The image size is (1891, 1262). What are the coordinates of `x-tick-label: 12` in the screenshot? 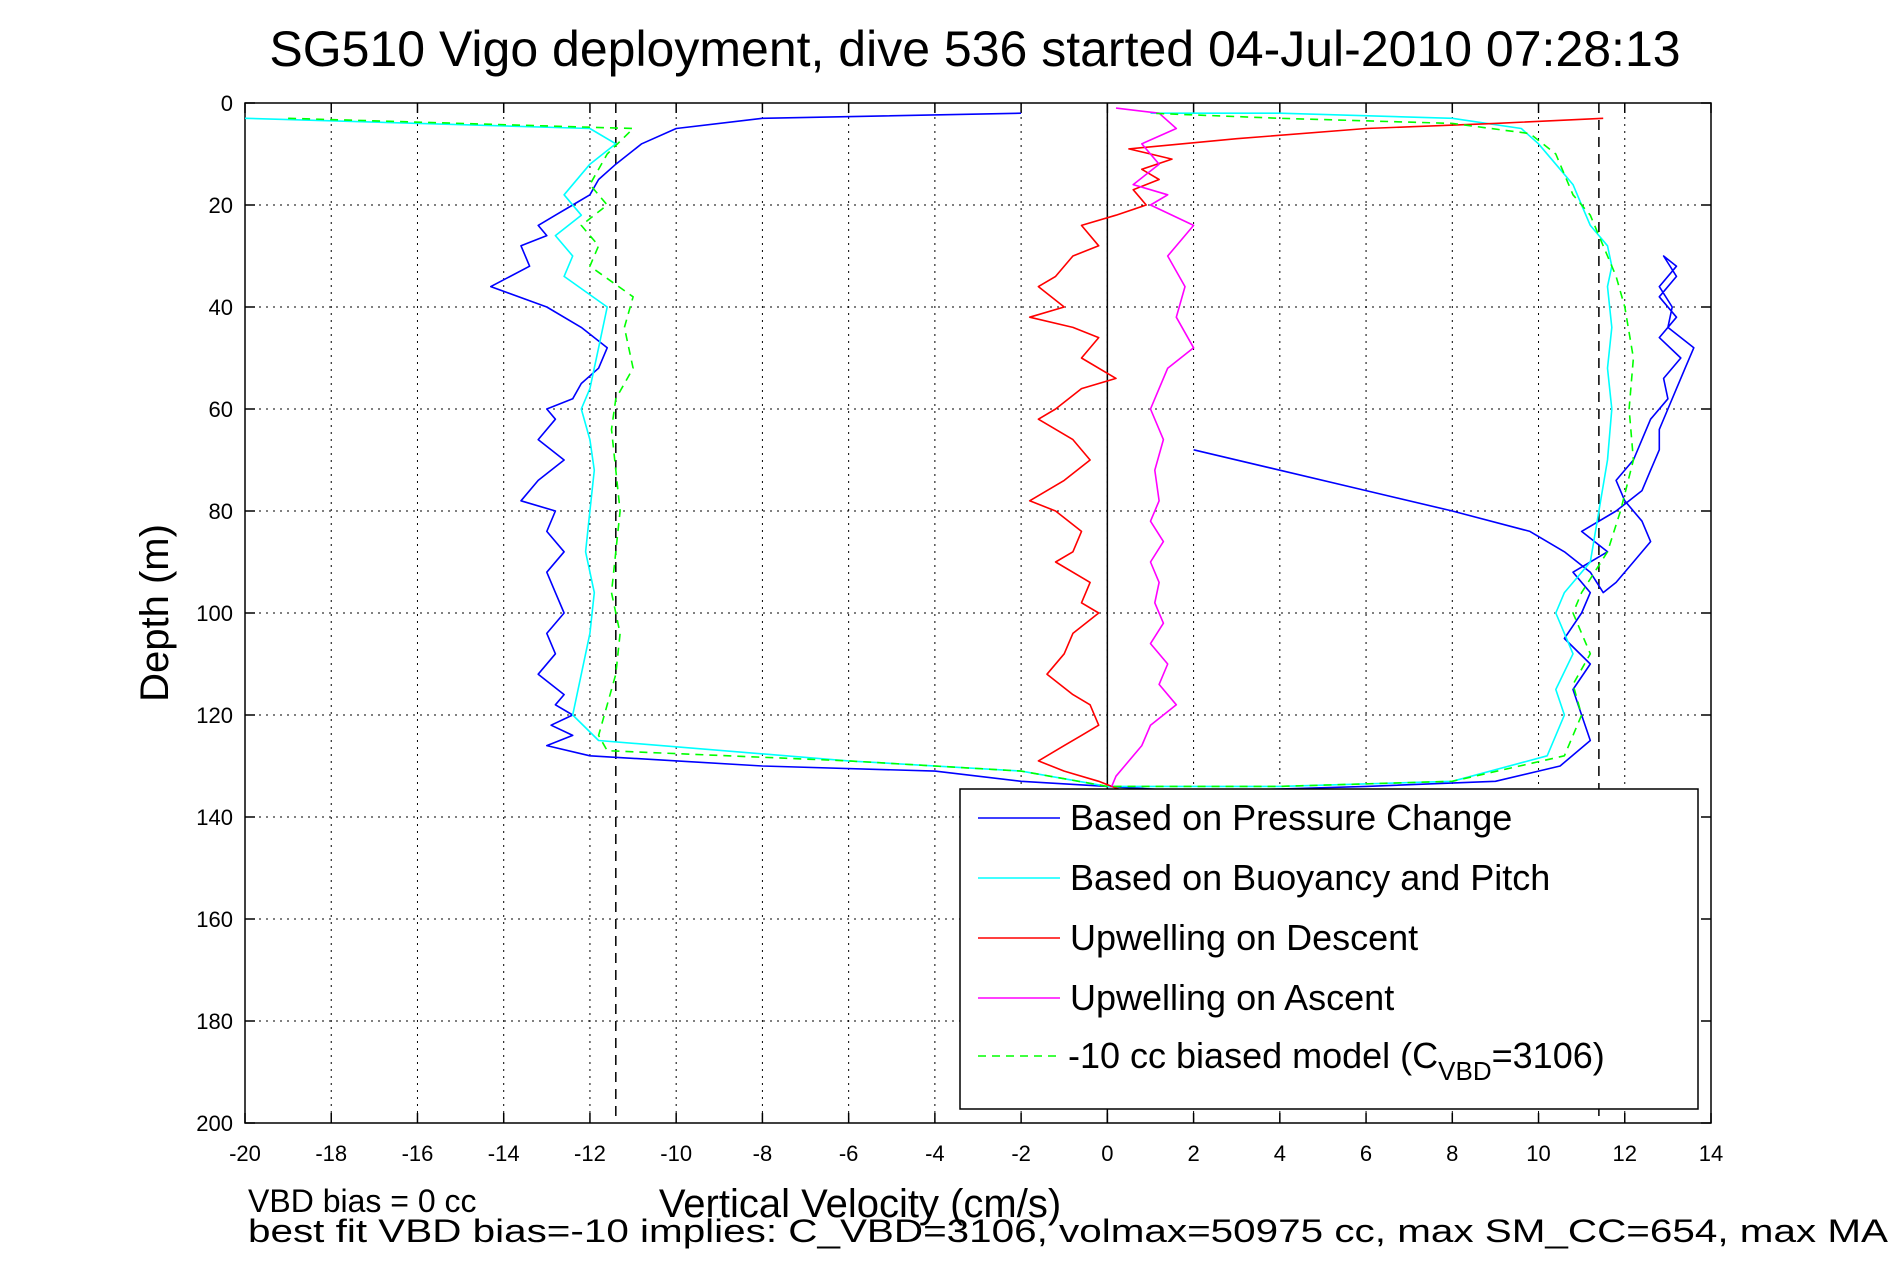 It's located at (1625, 1153).